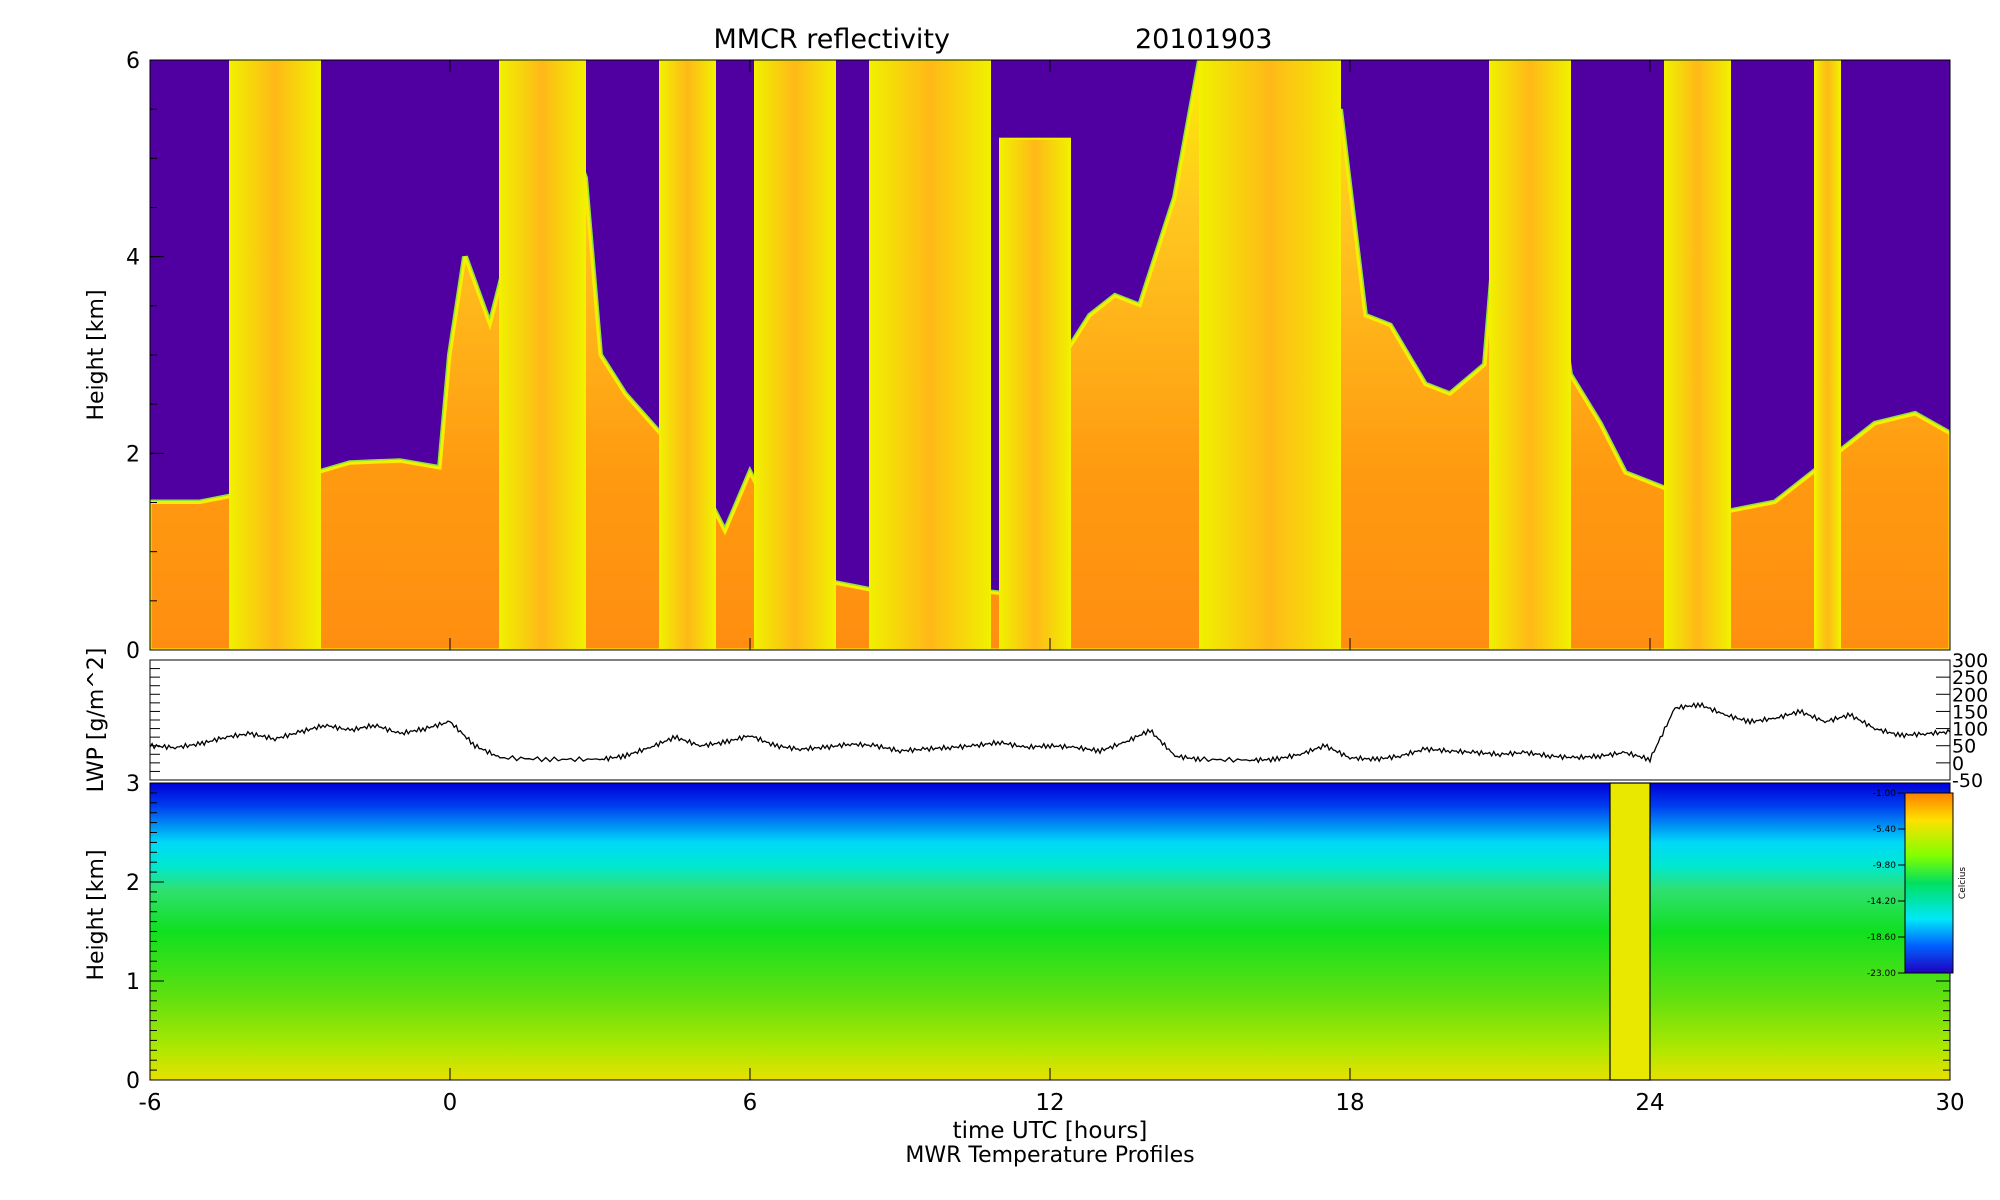 The width and height of the screenshot is (2000, 1200). Describe the element at coordinates (1949, 1103) in the screenshot. I see `x-tick-label: 30` at that location.